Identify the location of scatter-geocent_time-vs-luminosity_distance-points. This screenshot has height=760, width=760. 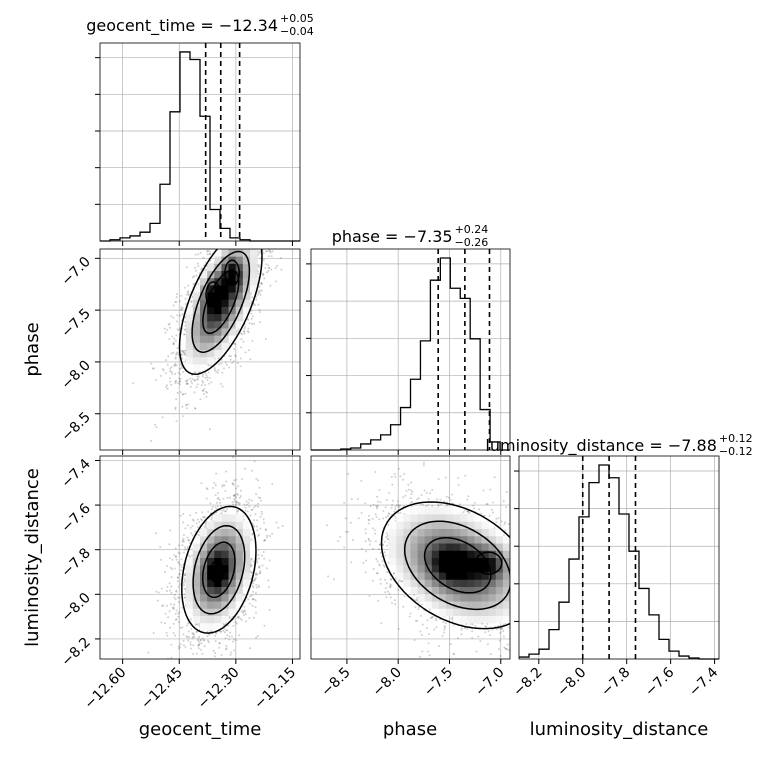
(215, 562).